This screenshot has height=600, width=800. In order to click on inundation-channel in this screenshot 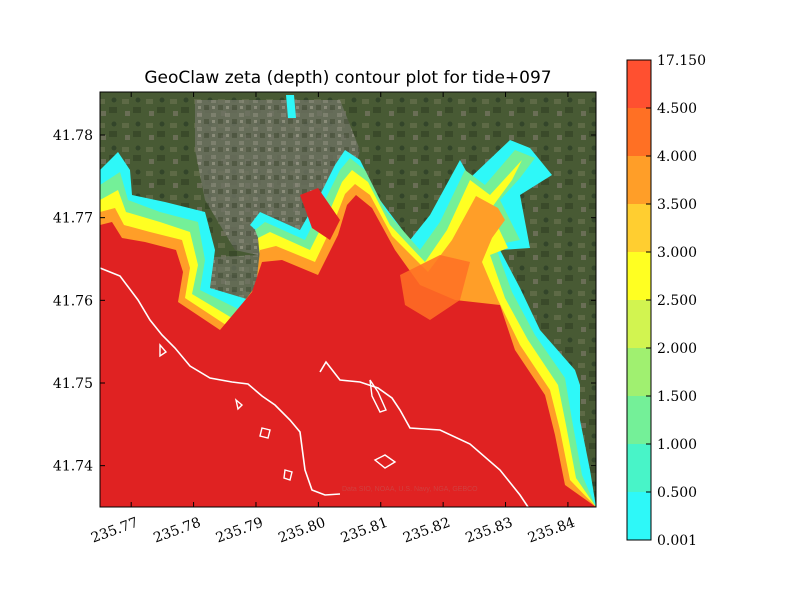, I will do `click(320, 214)`.